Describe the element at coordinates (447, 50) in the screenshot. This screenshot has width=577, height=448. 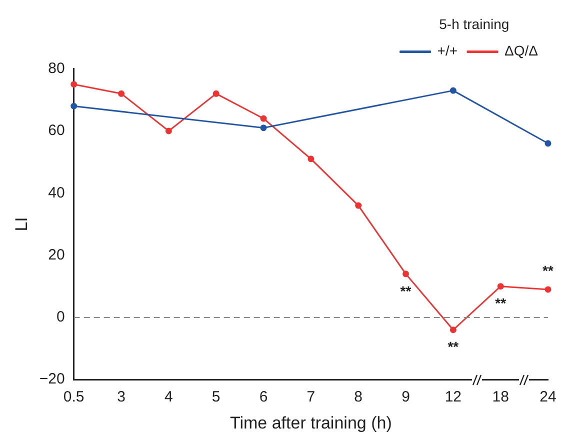
I see `legend-label: +/+` at that location.